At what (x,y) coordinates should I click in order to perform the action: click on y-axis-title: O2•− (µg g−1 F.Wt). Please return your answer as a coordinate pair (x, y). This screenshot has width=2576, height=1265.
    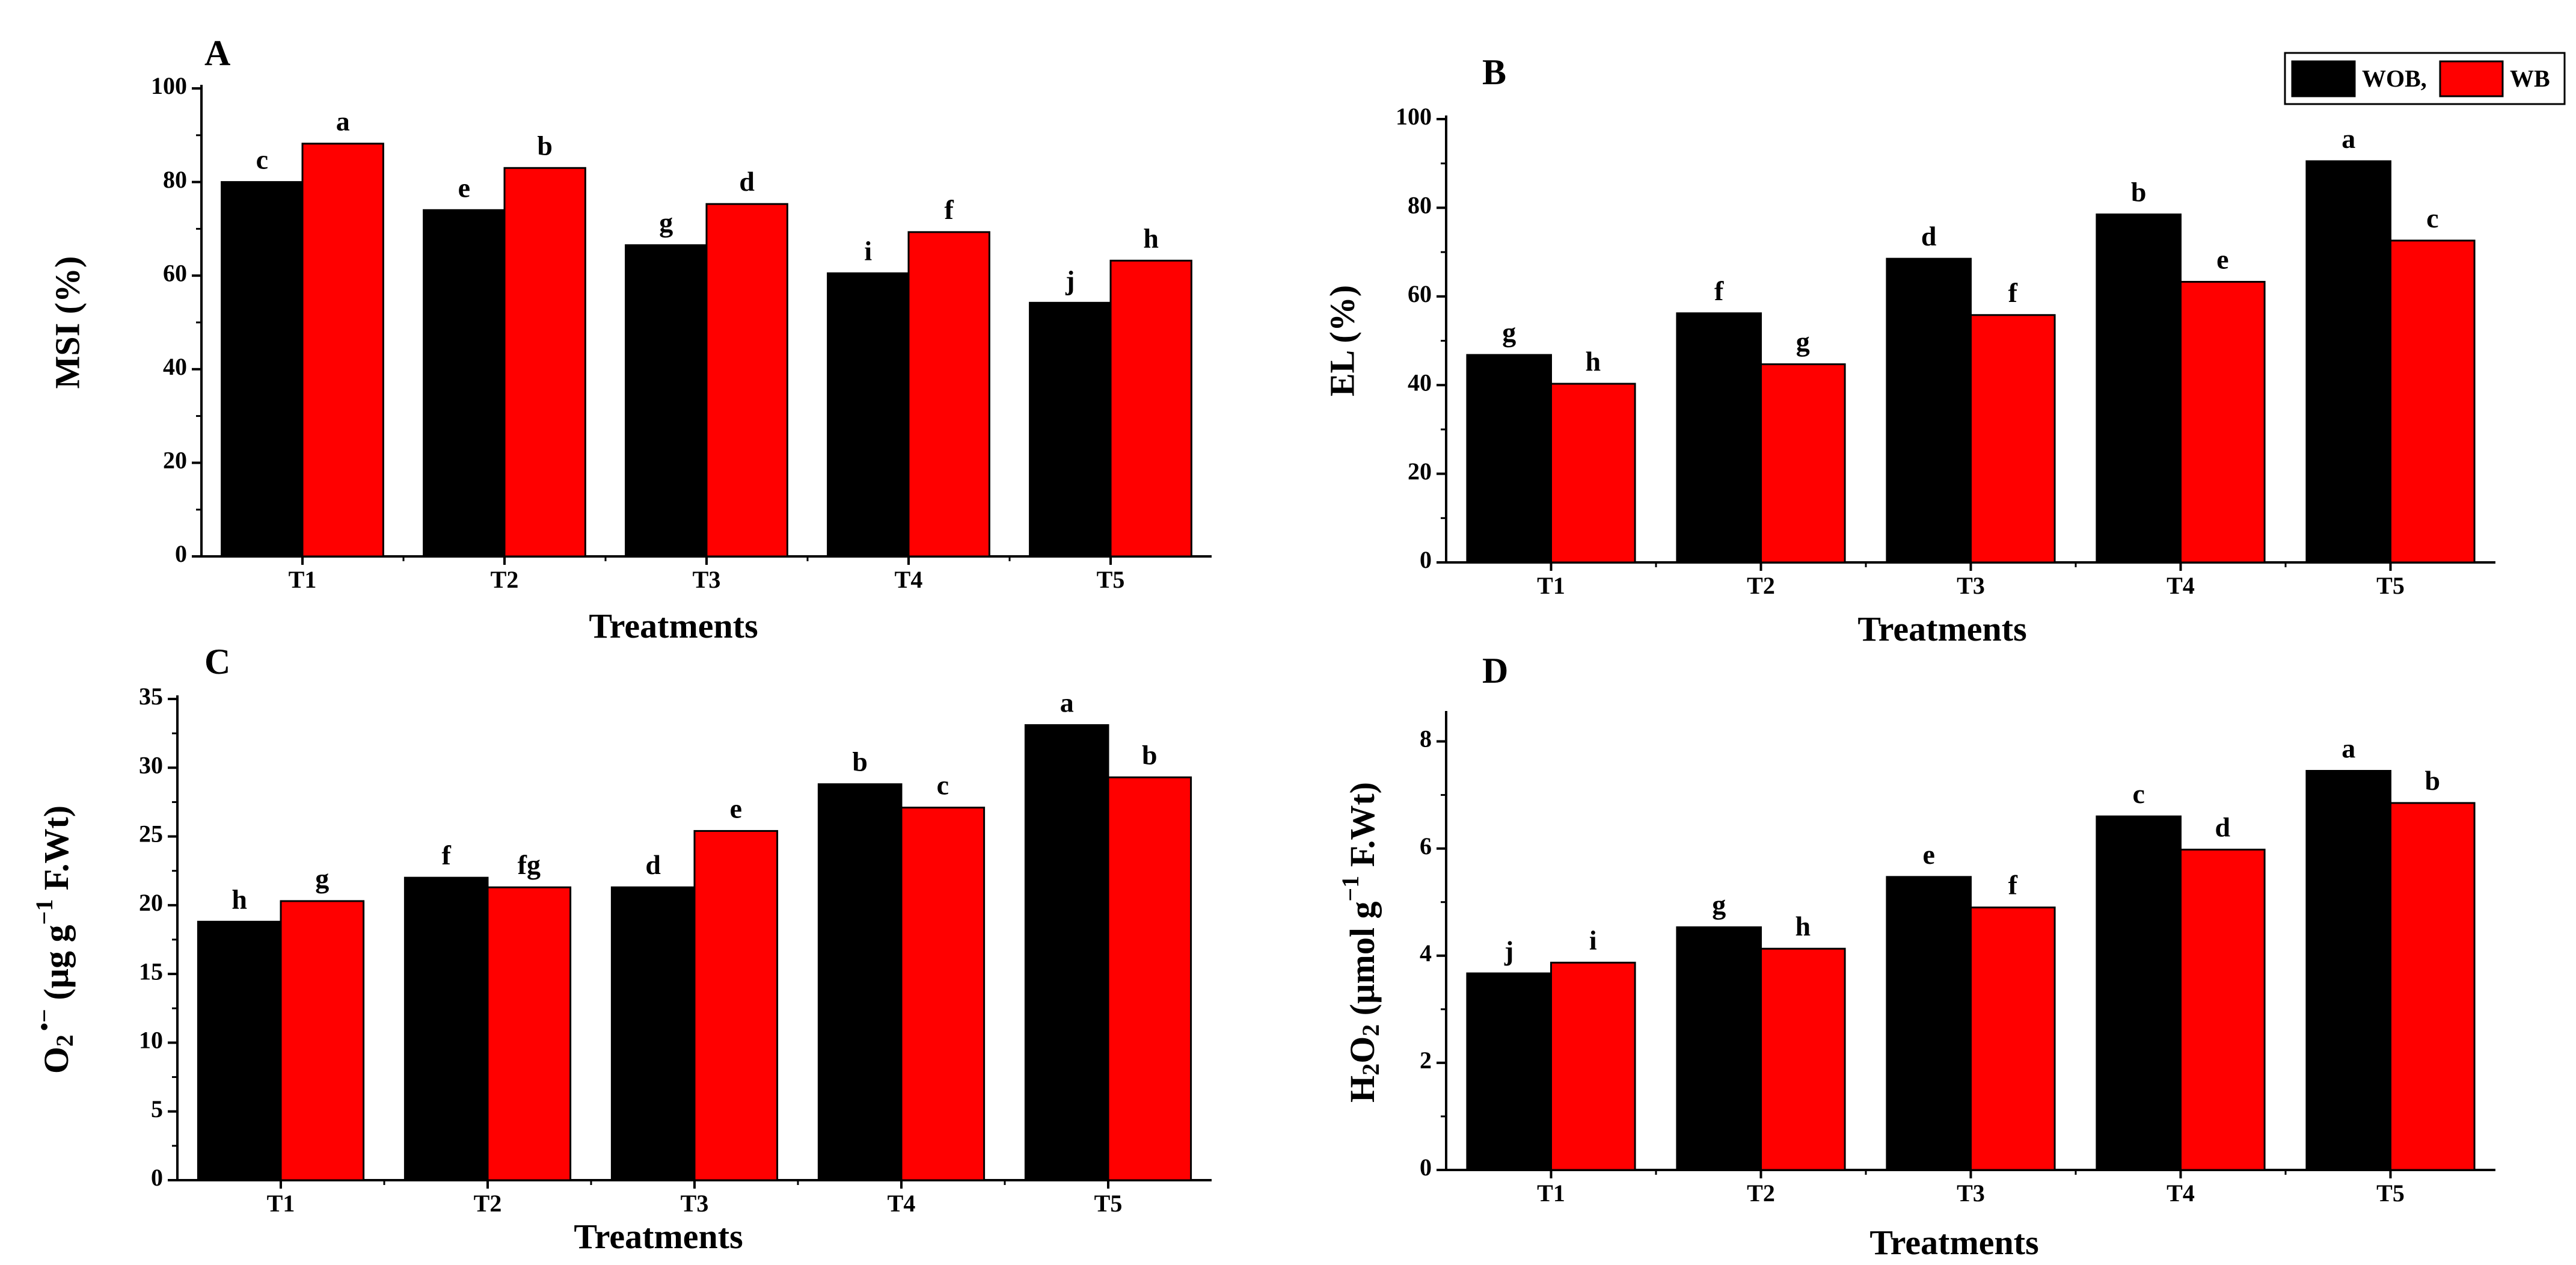
    Looking at the image, I should click on (54, 939).